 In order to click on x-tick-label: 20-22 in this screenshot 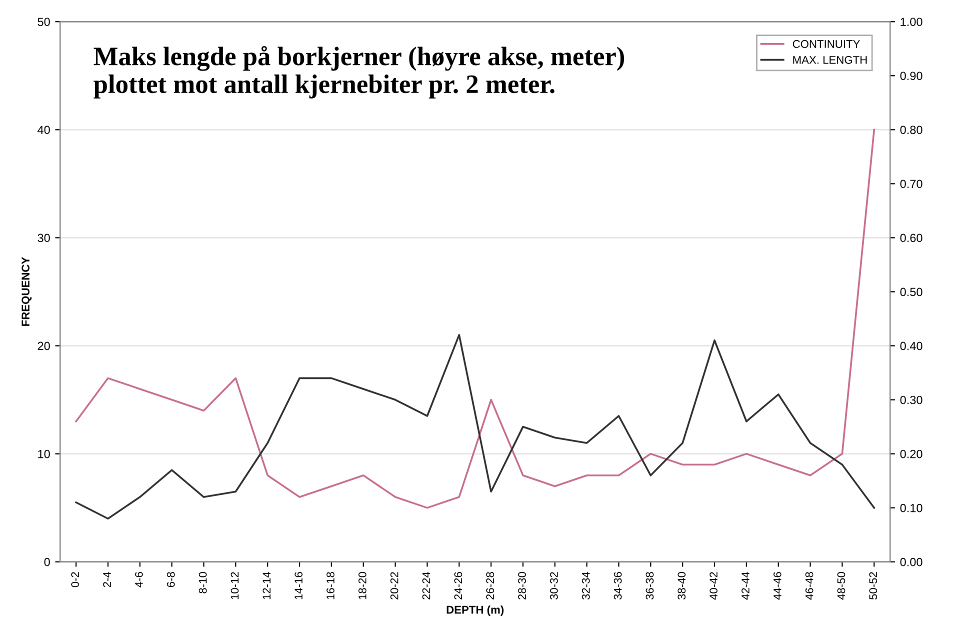, I will do `click(394, 586)`.